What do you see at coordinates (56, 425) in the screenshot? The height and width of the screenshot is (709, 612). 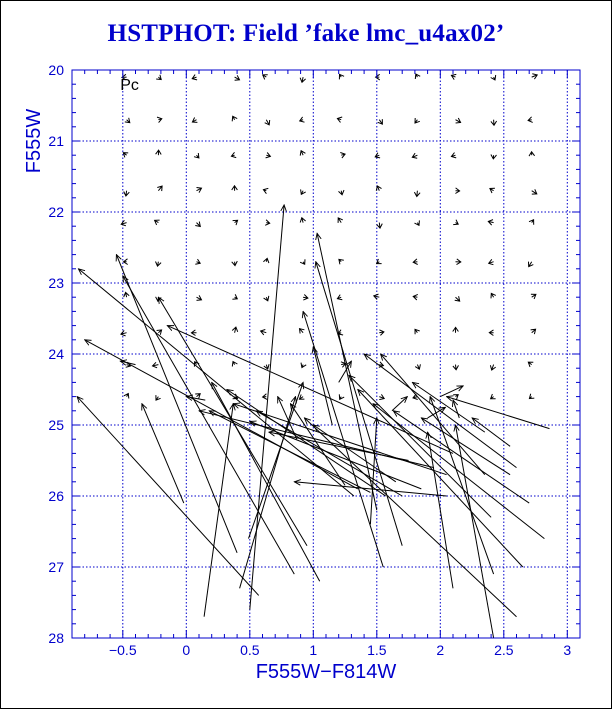 I see `y-tick-label: 25` at bounding box center [56, 425].